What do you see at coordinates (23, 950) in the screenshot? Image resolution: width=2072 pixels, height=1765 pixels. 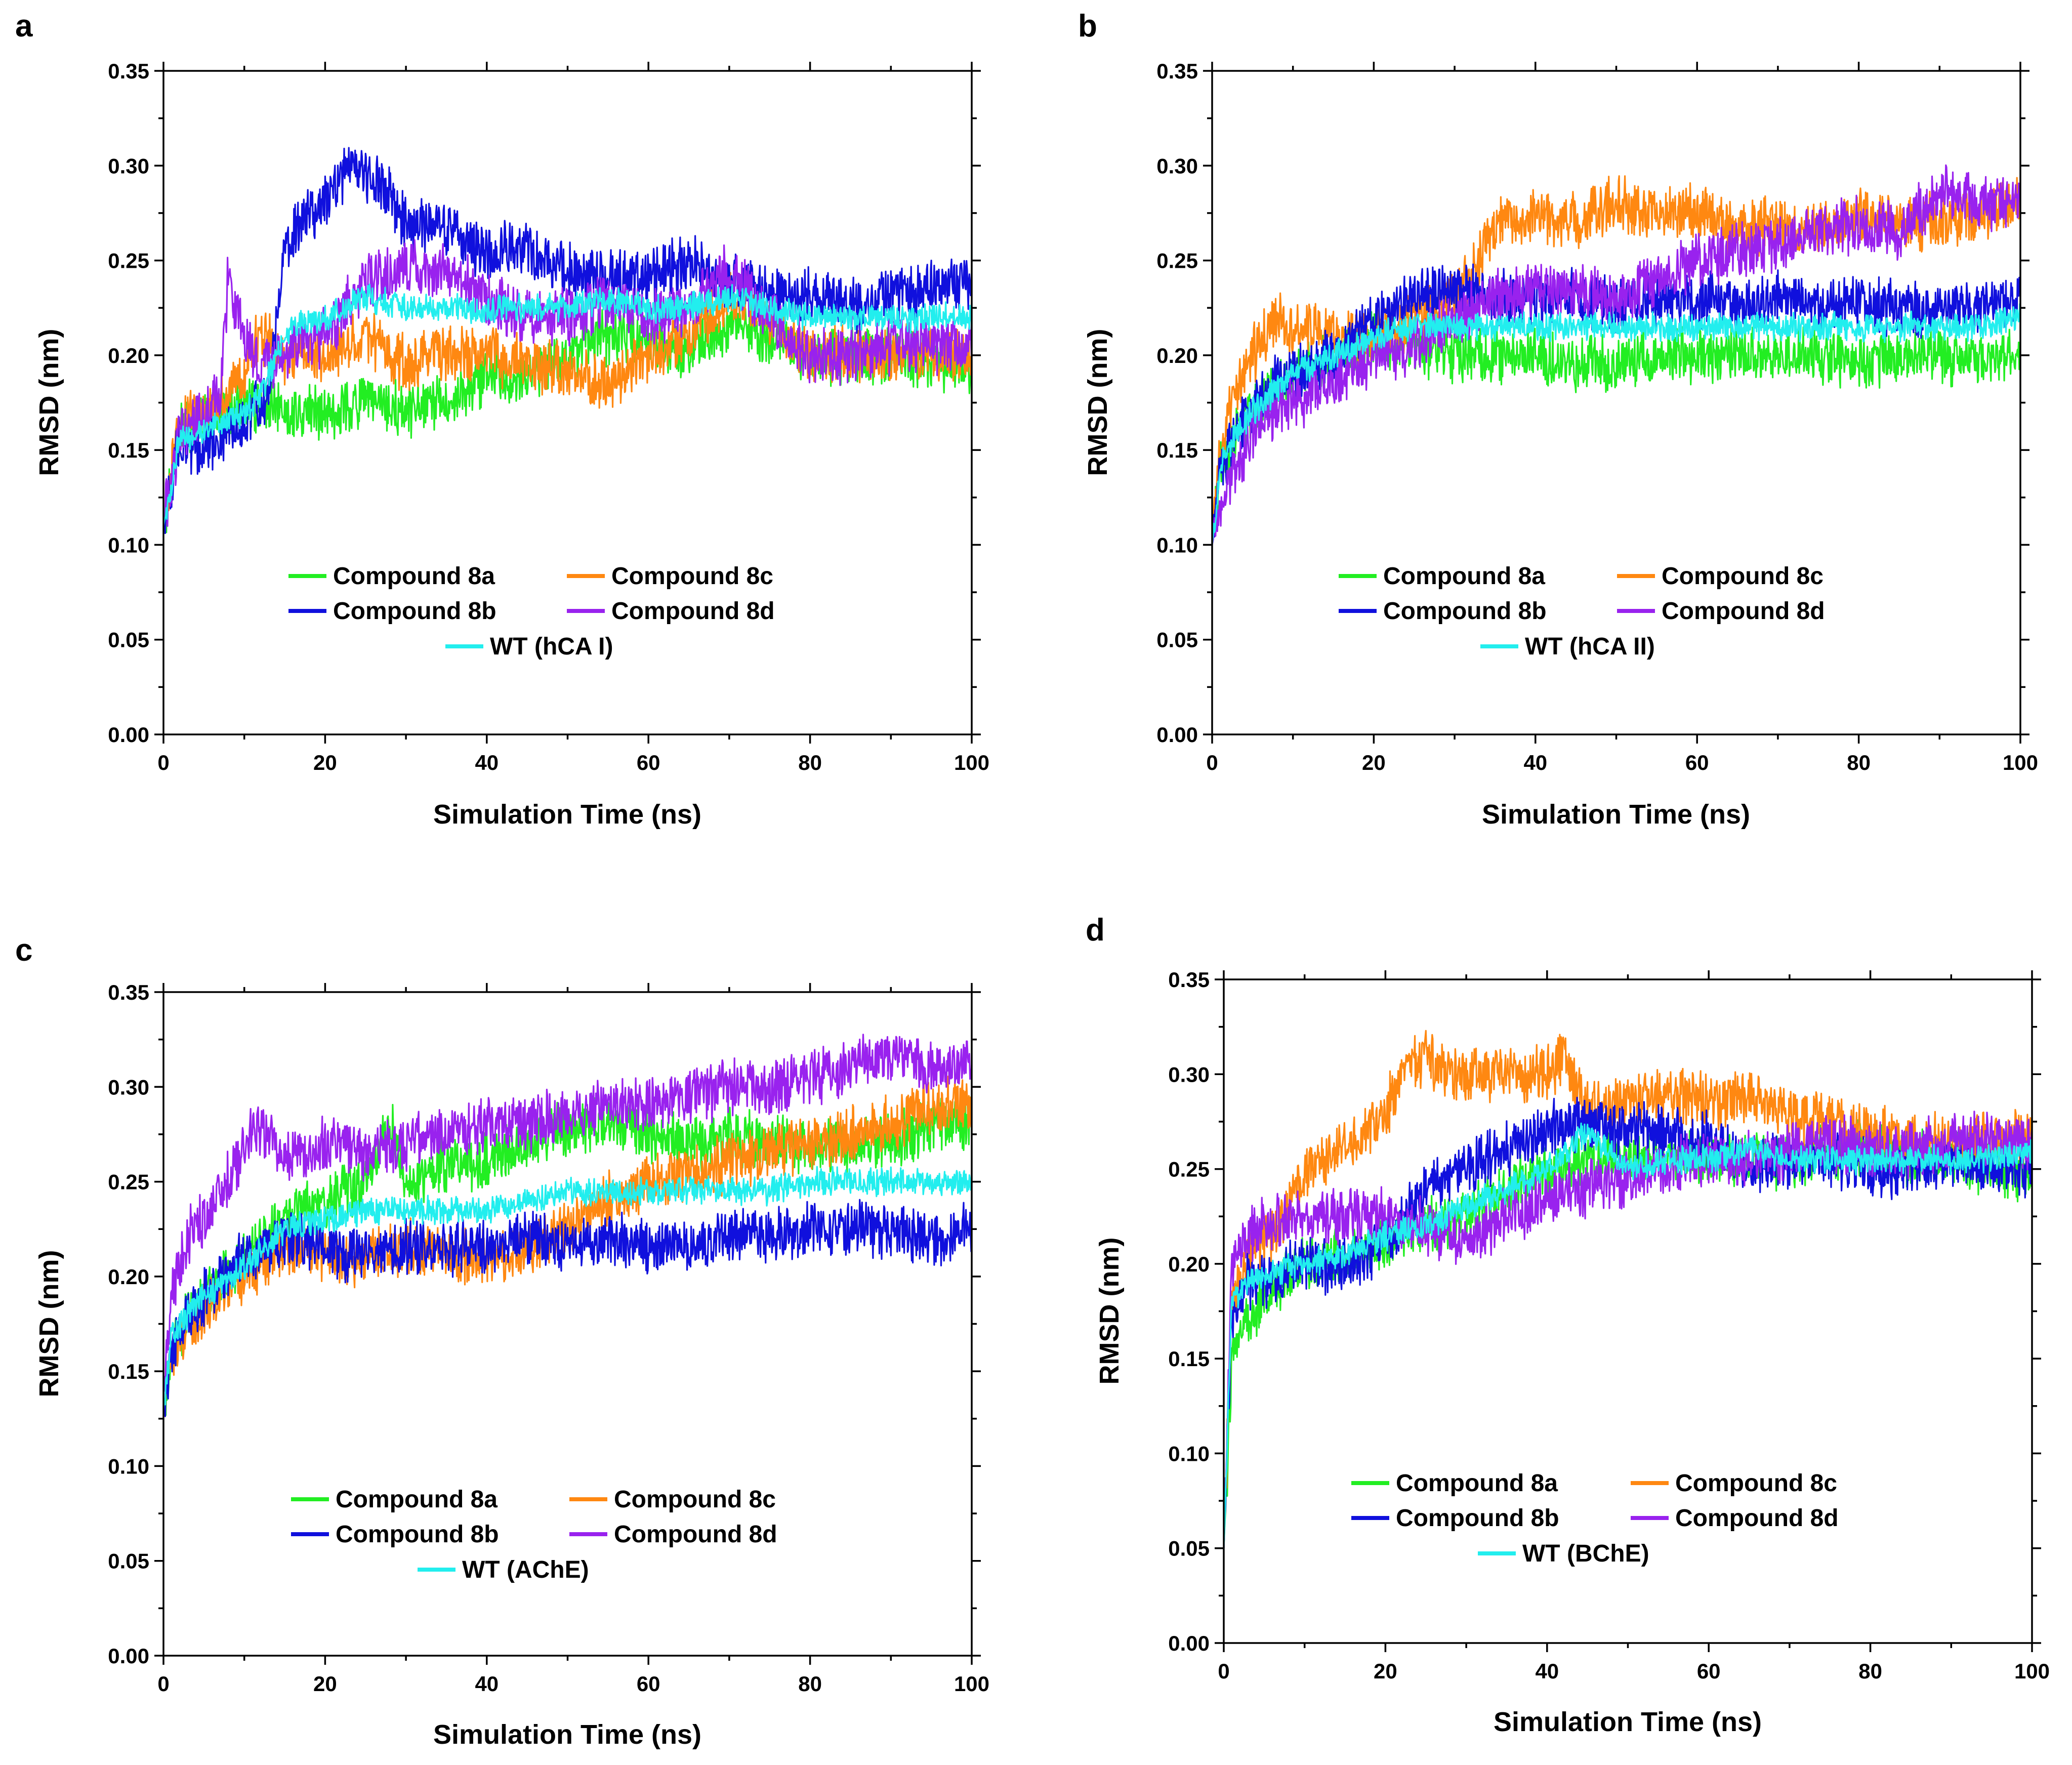 I see `panel-letter: c` at bounding box center [23, 950].